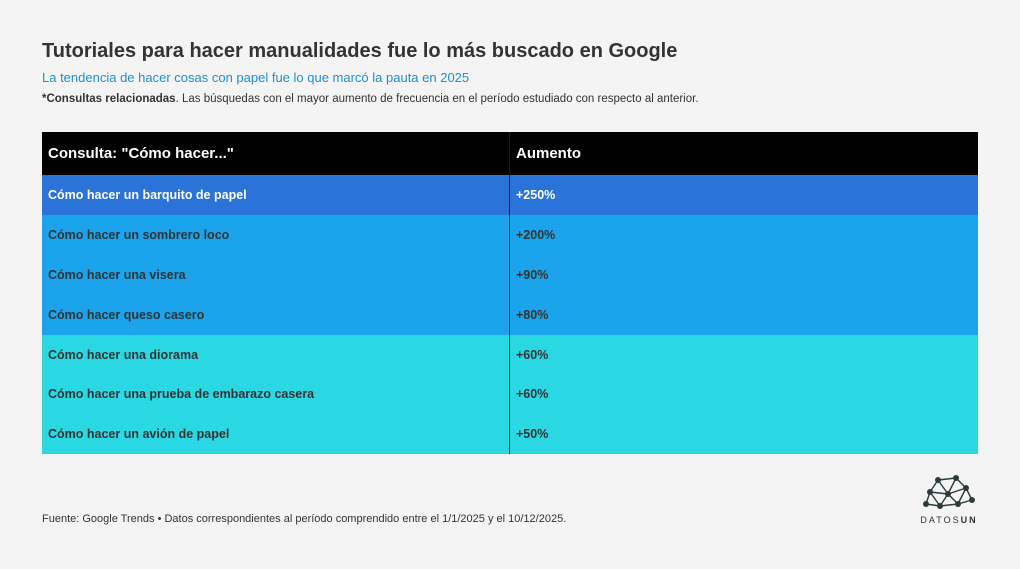 The image size is (1020, 569). What do you see at coordinates (276, 234) in the screenshot?
I see `cell-query: Cómo hacer un sombrero loco` at bounding box center [276, 234].